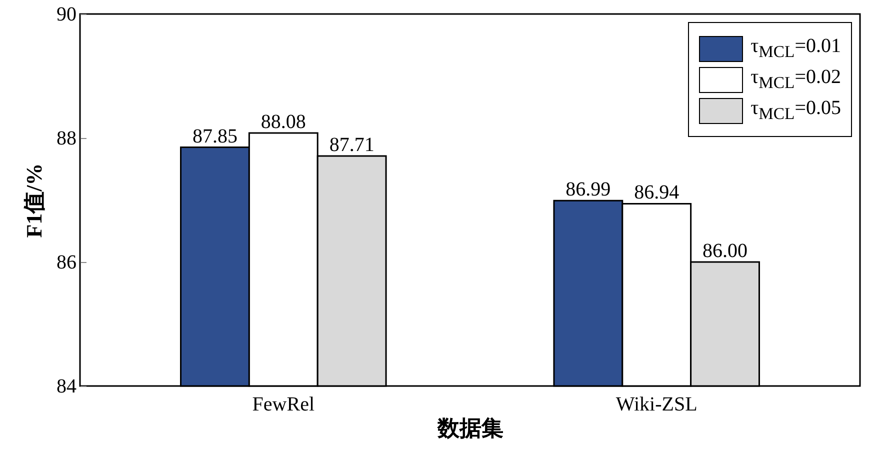 Image resolution: width=880 pixels, height=463 pixels. What do you see at coordinates (283, 405) in the screenshot?
I see `x-tick-label: FewRel` at bounding box center [283, 405].